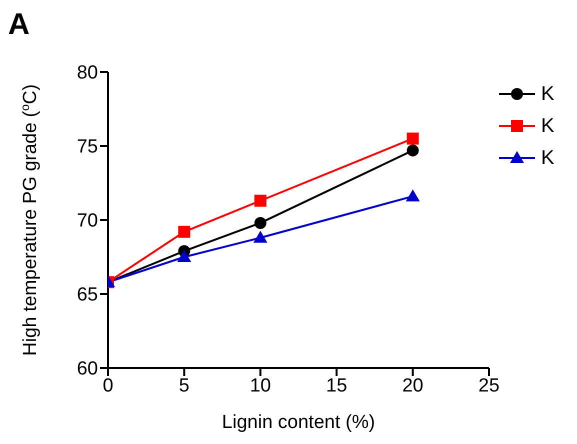 This screenshot has width=577, height=444. I want to click on y-tick-label: 80, so click(87, 73).